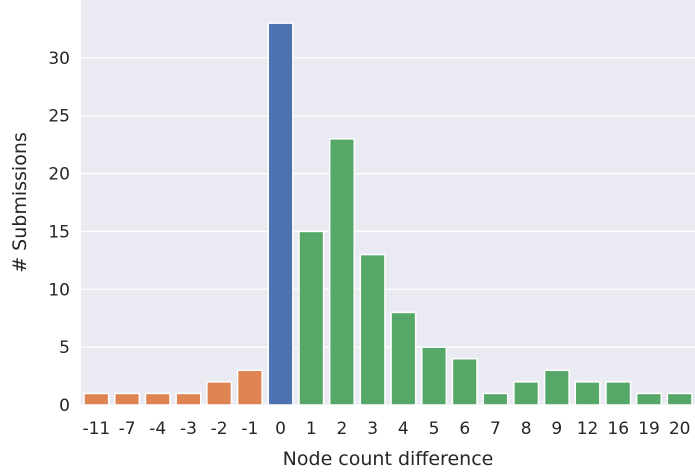 The width and height of the screenshot is (695, 474). What do you see at coordinates (372, 429) in the screenshot?
I see `x-tick-label: 3` at bounding box center [372, 429].